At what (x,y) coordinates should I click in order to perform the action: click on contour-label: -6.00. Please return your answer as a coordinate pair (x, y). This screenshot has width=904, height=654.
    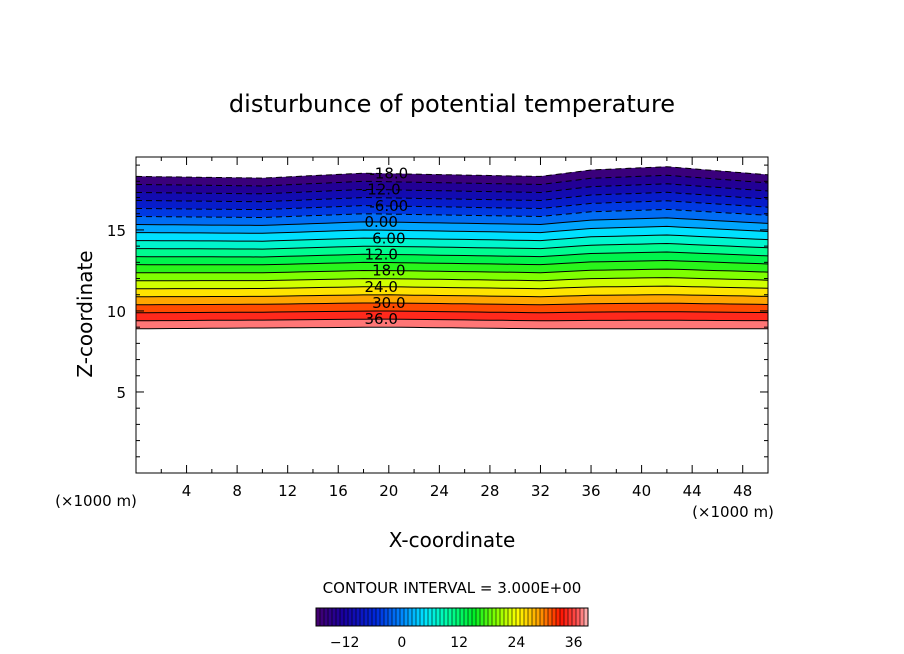
    Looking at the image, I should click on (388, 206).